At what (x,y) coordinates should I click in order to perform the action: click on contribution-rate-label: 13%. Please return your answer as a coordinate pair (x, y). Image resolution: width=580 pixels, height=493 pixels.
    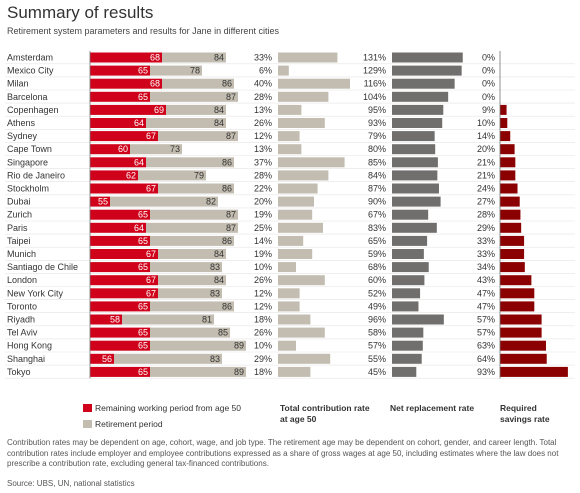
    Looking at the image, I should click on (263, 110).